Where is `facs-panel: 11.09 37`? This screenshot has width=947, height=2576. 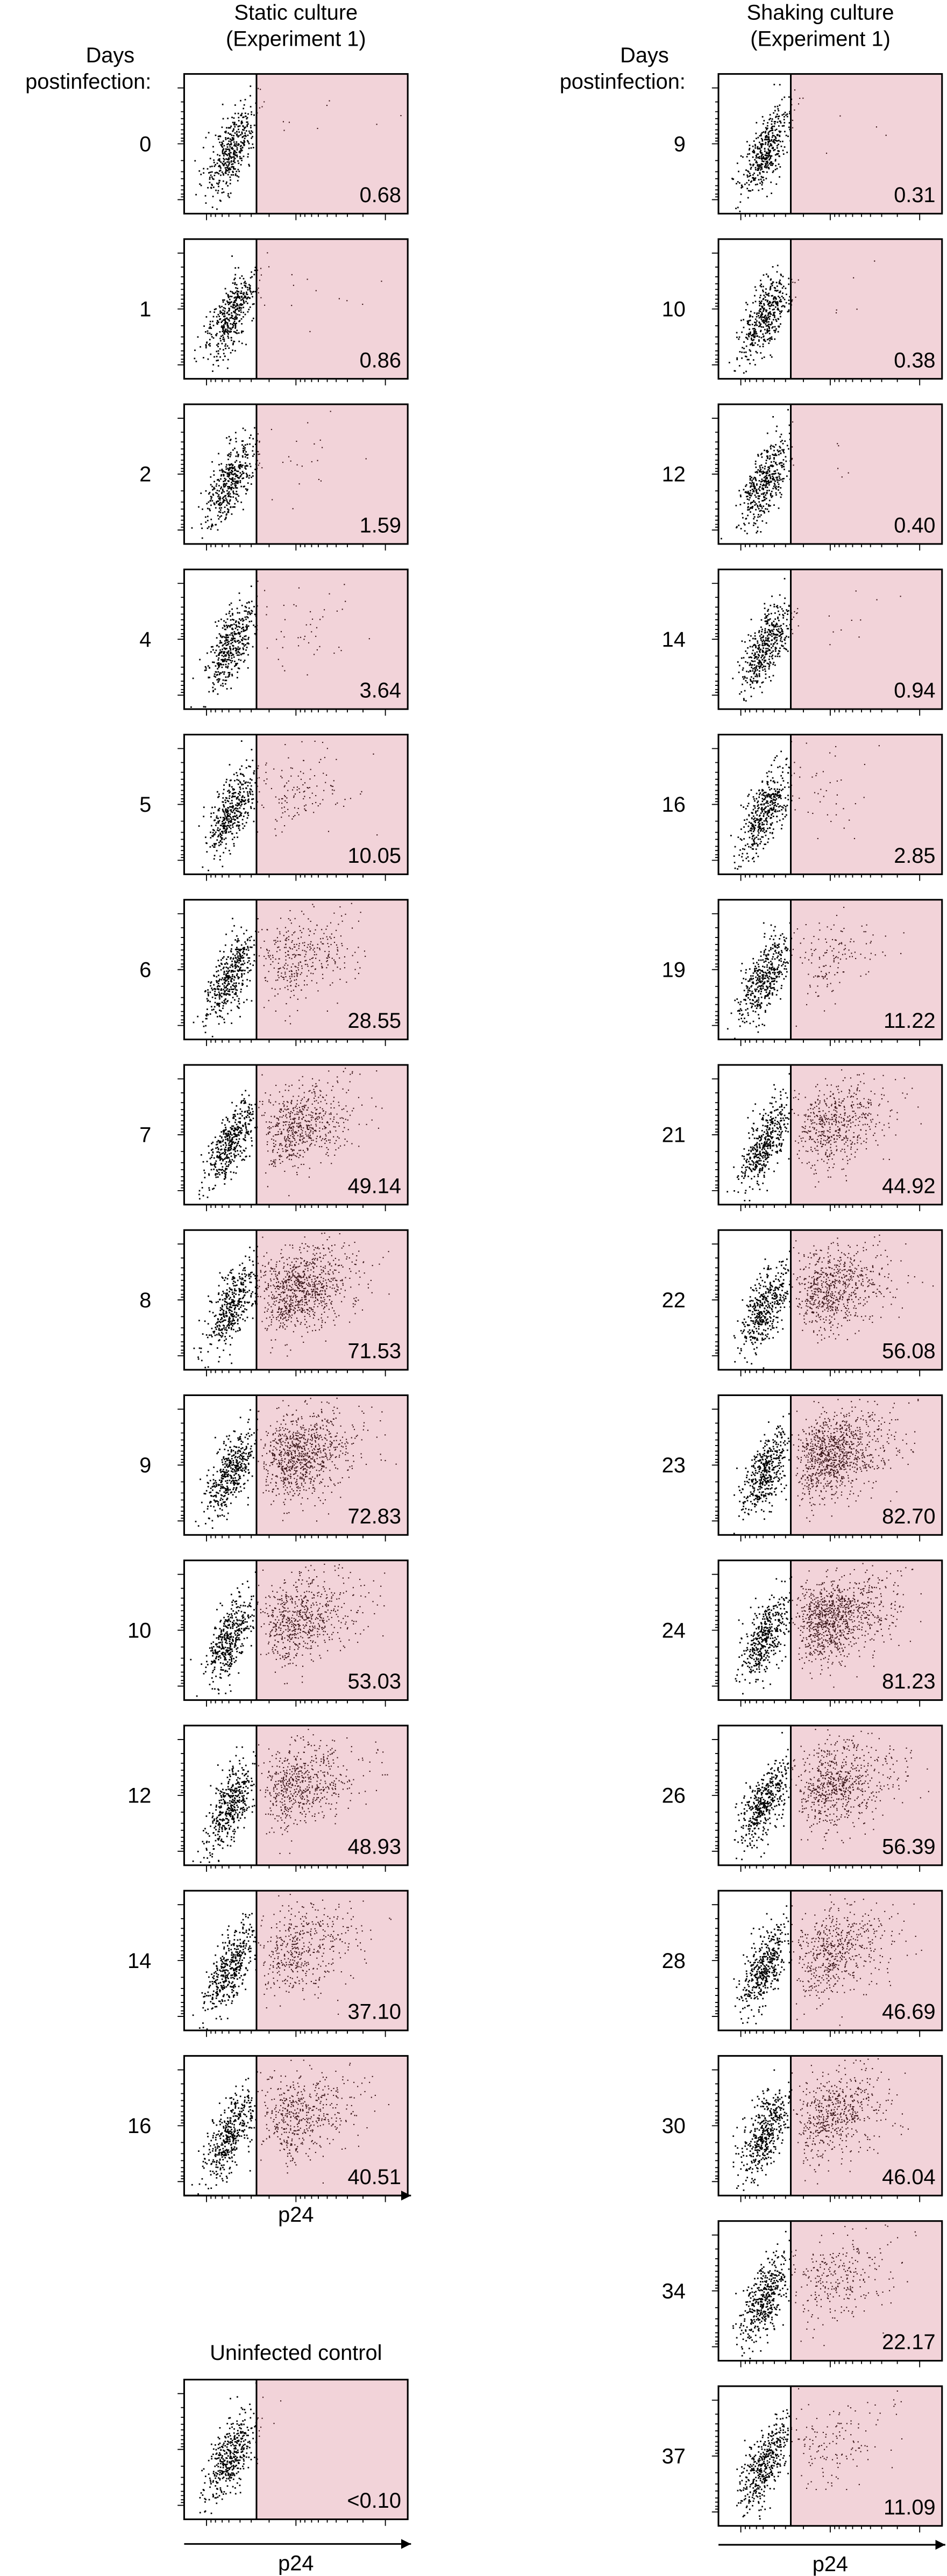 facs-panel: 11.09 37 is located at coordinates (802, 2458).